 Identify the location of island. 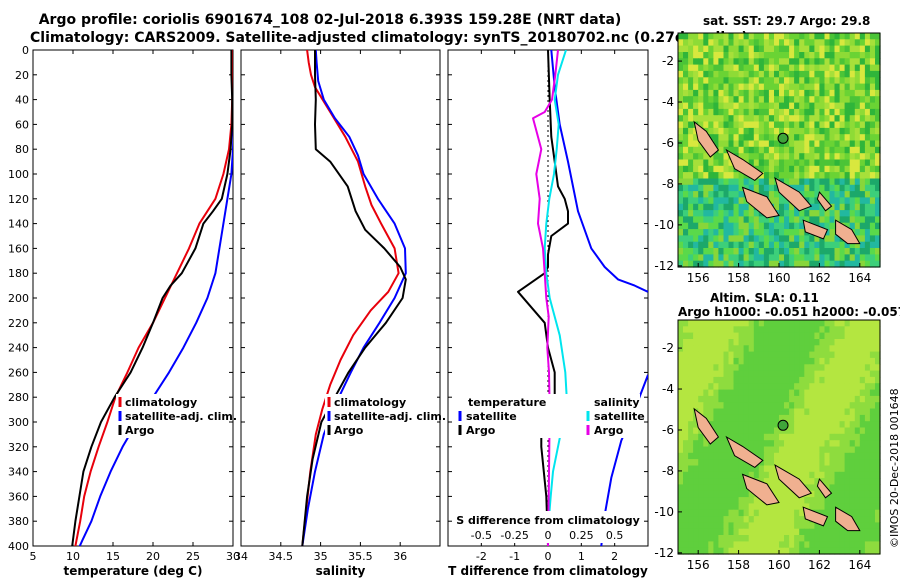
(793, 481).